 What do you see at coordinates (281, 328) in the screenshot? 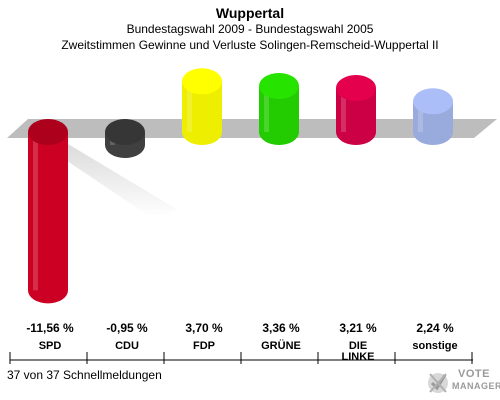
I see `value-label-gr-ne: 3,36 %` at bounding box center [281, 328].